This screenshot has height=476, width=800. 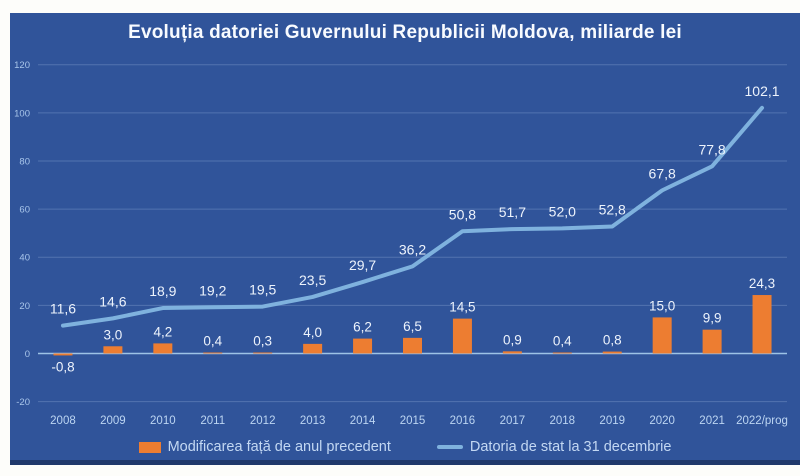 What do you see at coordinates (762, 91) in the screenshot?
I see `line-label-2022/prog: 102,1` at bounding box center [762, 91].